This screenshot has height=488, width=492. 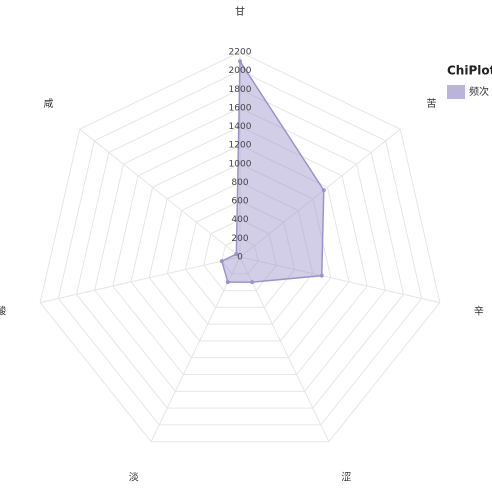 I want to click on tick-label: 1000, so click(x=240, y=164).